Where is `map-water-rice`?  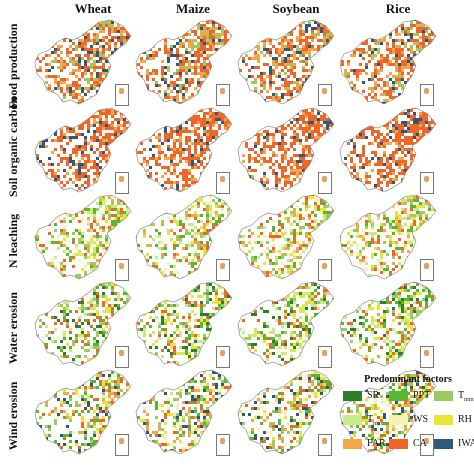 map-water-rice is located at coordinates (387, 325).